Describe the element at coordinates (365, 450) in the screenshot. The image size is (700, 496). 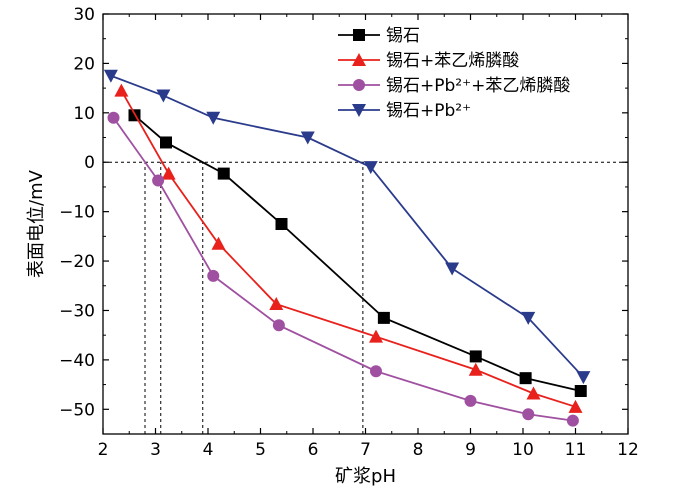
I see `x-tick-label: 7` at that location.